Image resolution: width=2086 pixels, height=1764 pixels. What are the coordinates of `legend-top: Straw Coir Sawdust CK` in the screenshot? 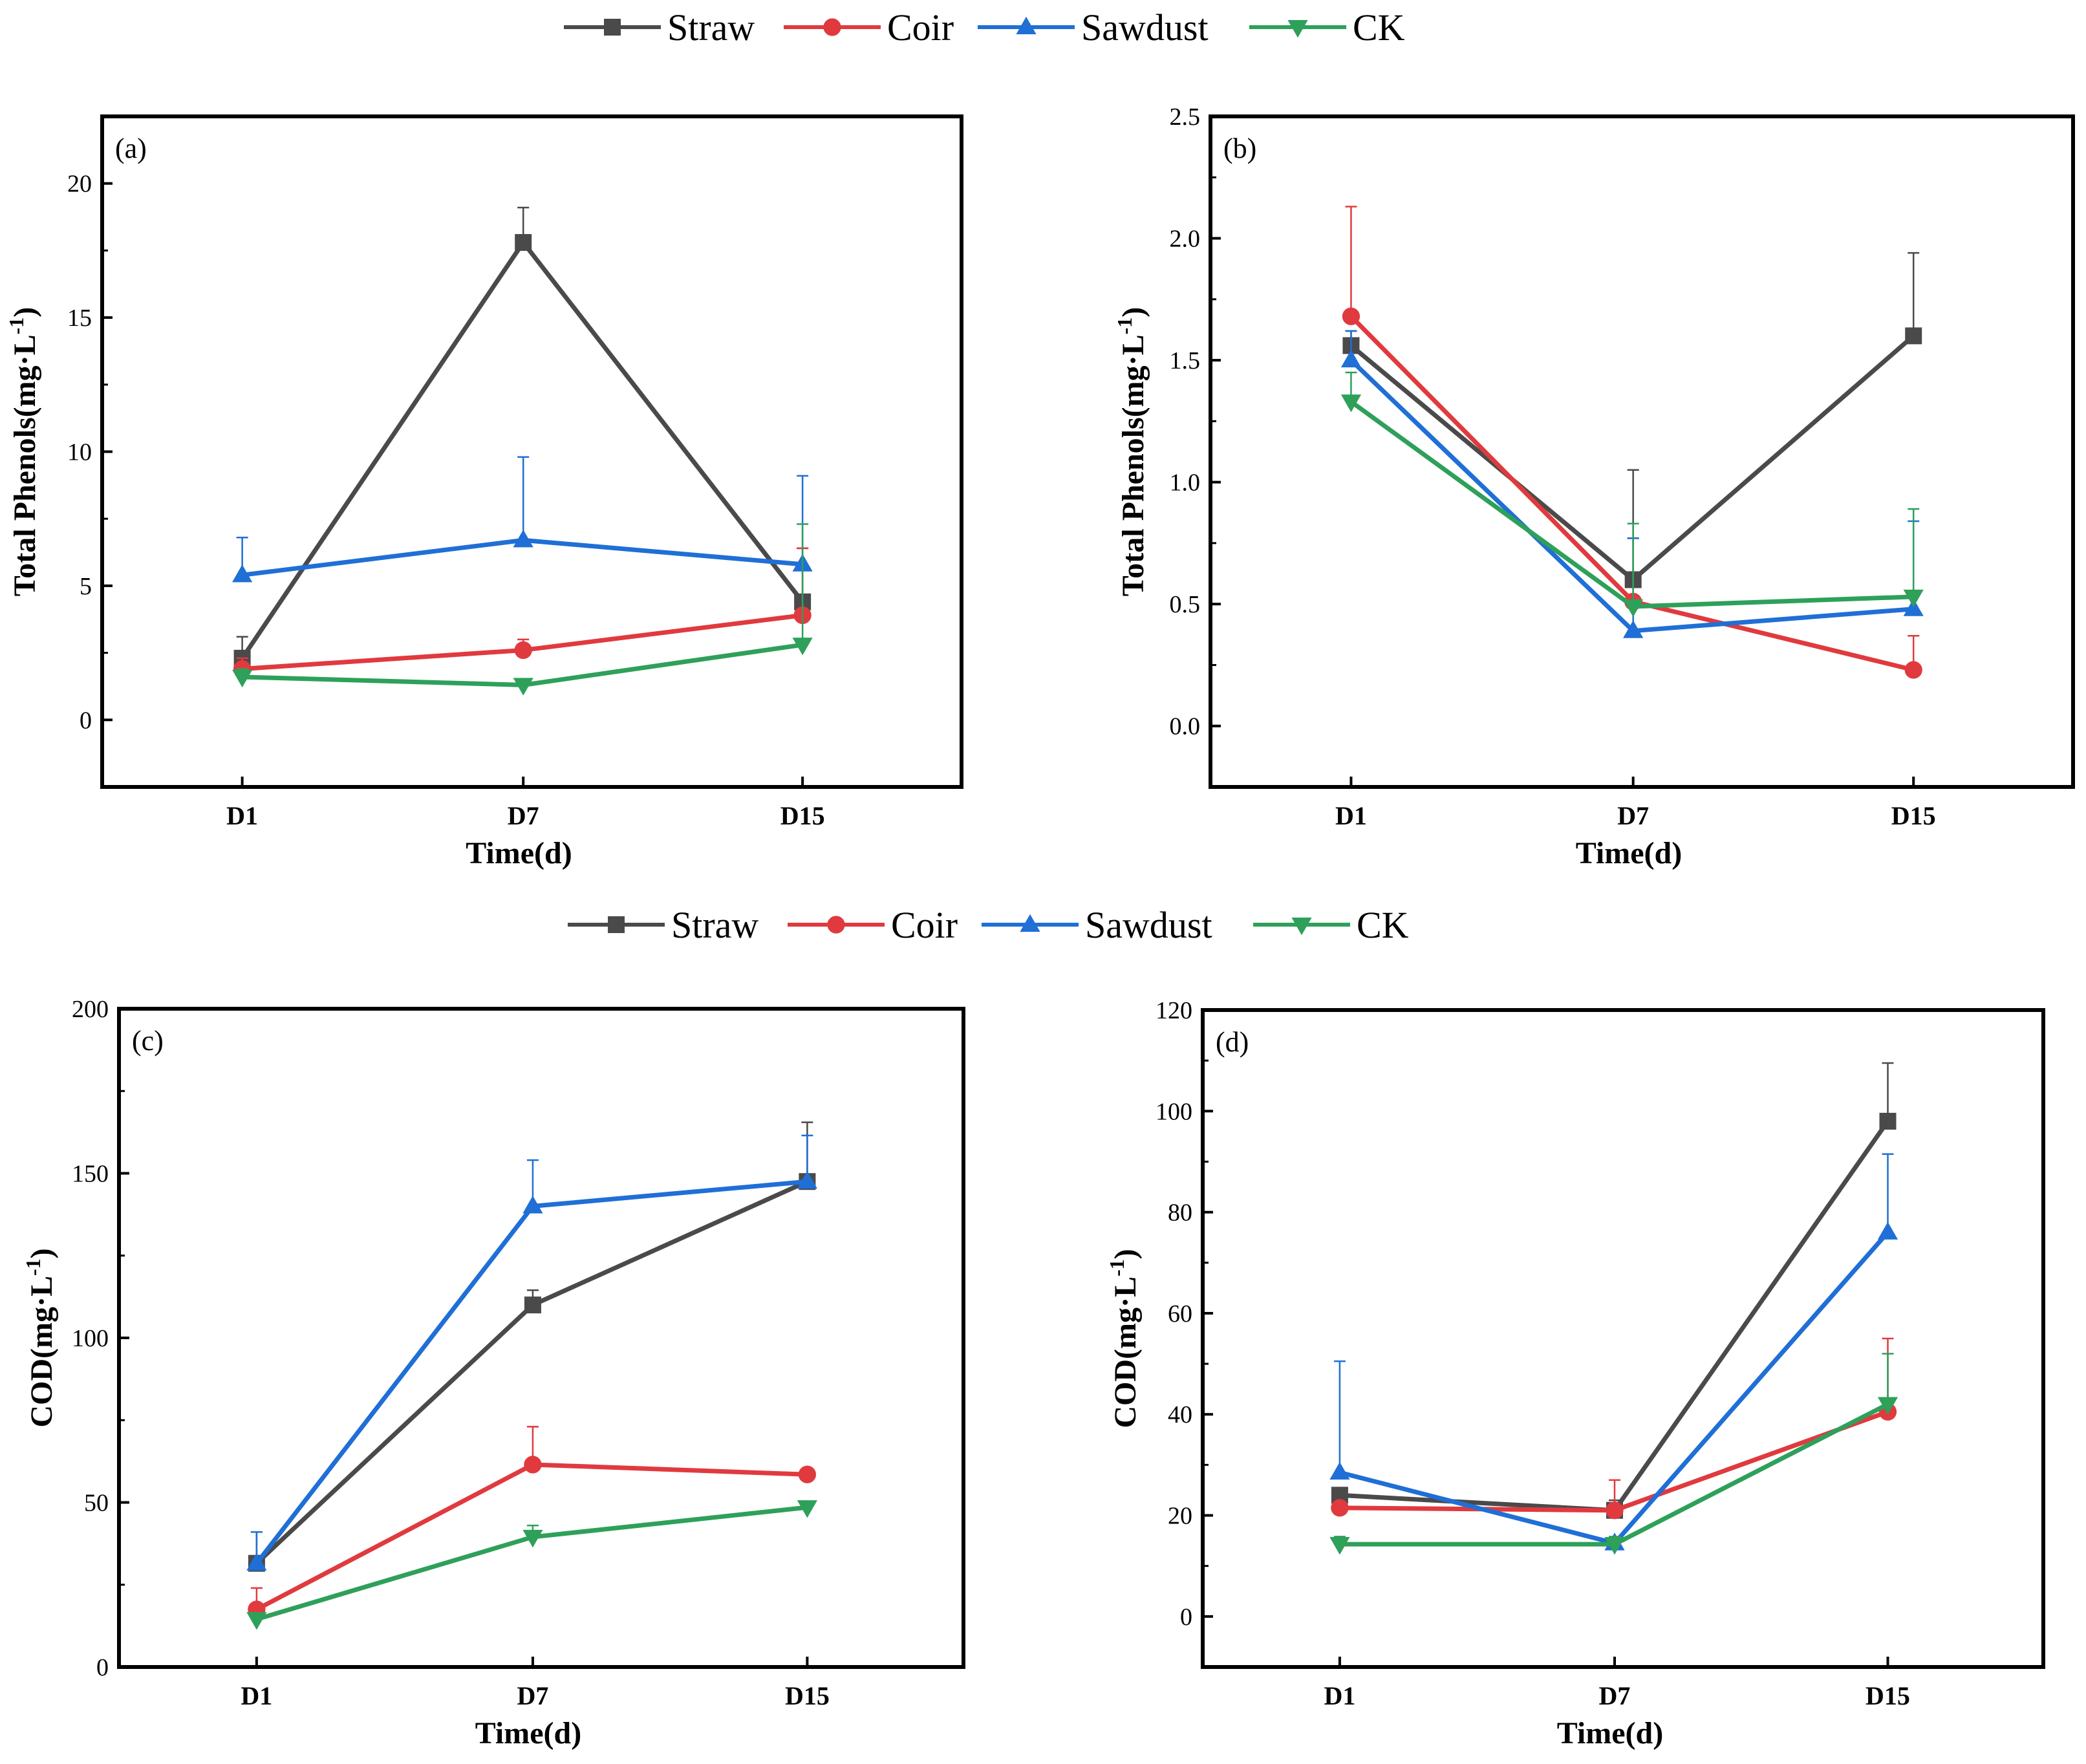 It's located at (984, 27).